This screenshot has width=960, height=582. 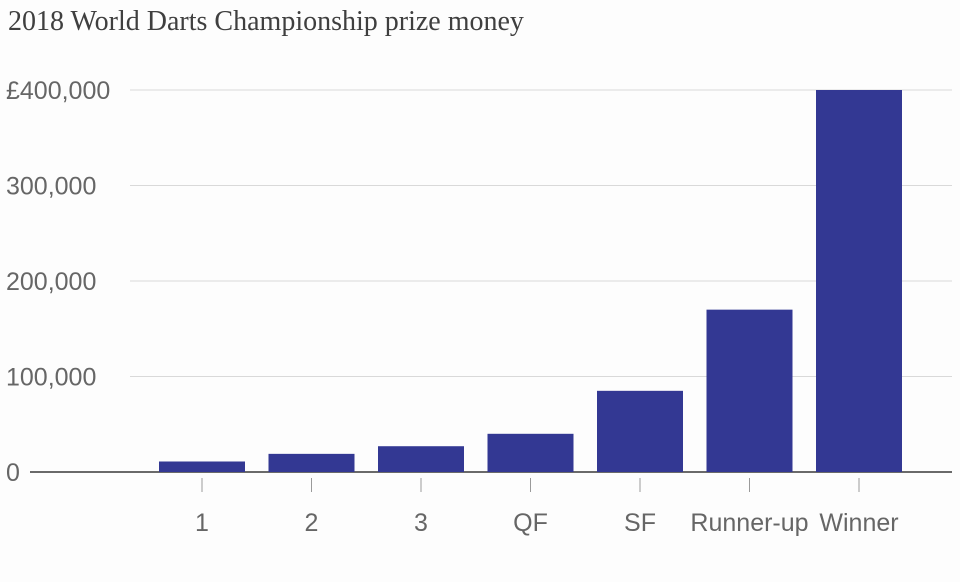 What do you see at coordinates (530, 523) in the screenshot?
I see `x-tick-label: QF` at bounding box center [530, 523].